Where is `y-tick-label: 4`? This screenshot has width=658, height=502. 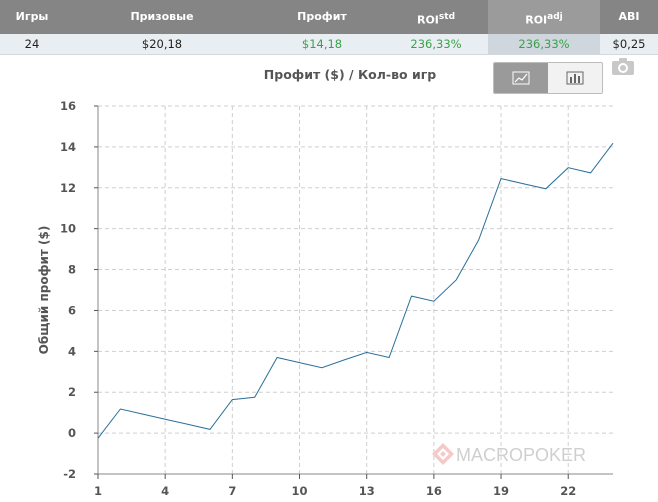 y-tick-label: 4 is located at coordinates (72, 351).